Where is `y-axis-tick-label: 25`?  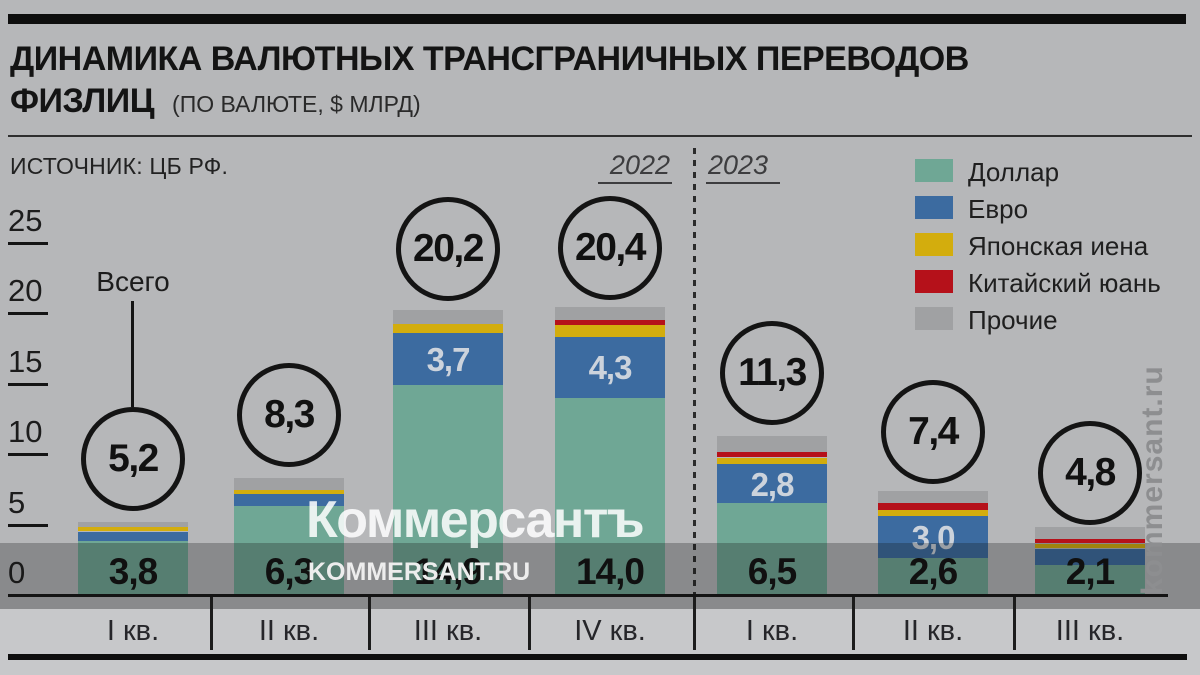 y-axis-tick-label: 25 is located at coordinates (25, 220).